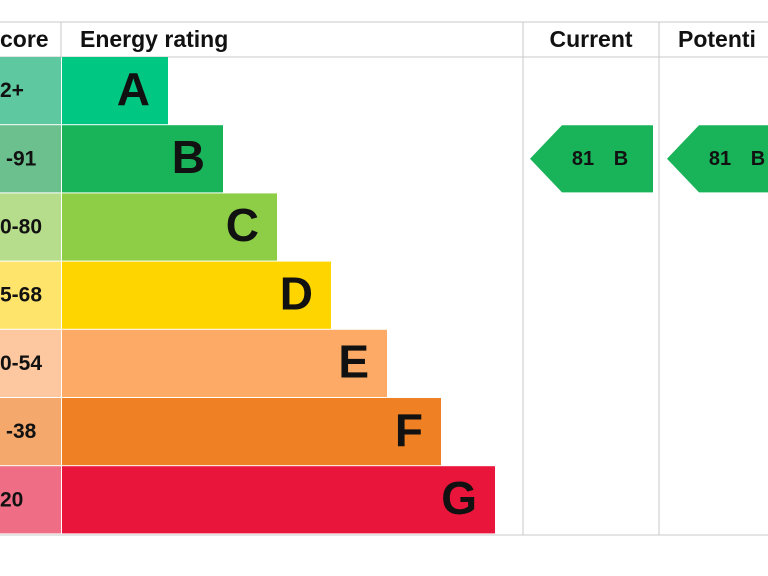 This screenshot has width=768, height=576. I want to click on score-header: core, so click(24, 39).